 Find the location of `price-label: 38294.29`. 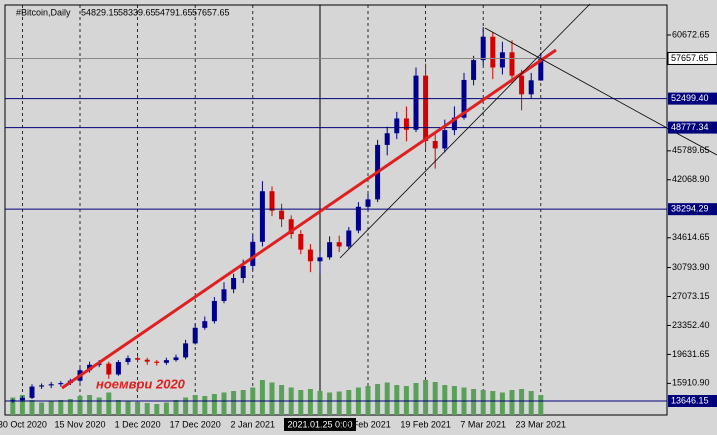

price-label: 38294.29 is located at coordinates (690, 209).